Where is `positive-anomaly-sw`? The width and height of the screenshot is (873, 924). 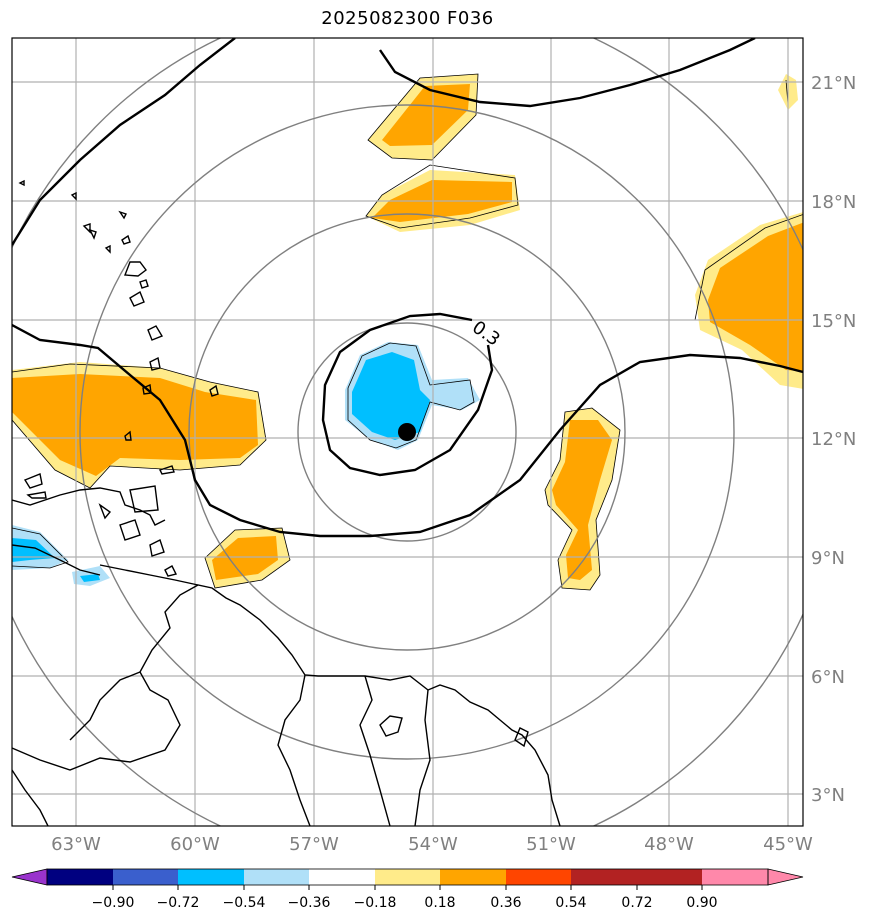 positive-anomaly-sw is located at coordinates (247, 558).